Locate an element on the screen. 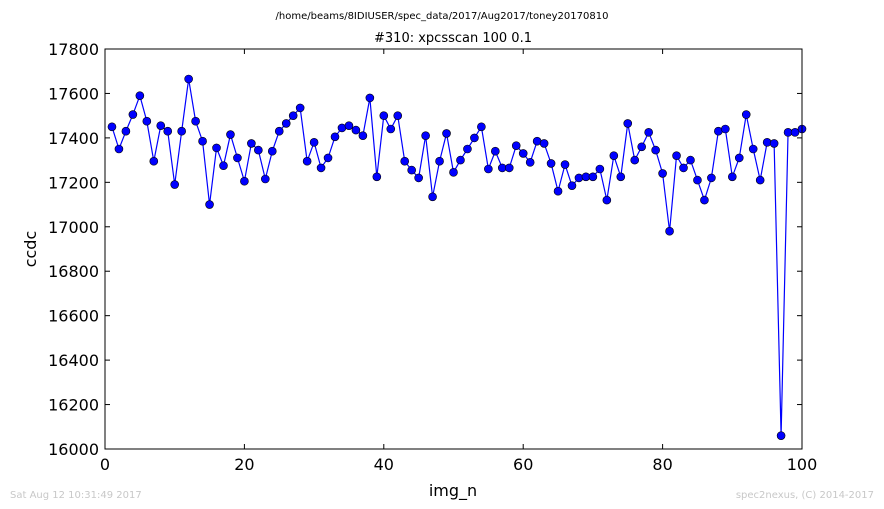  x-tick-label: 0 is located at coordinates (105, 464).